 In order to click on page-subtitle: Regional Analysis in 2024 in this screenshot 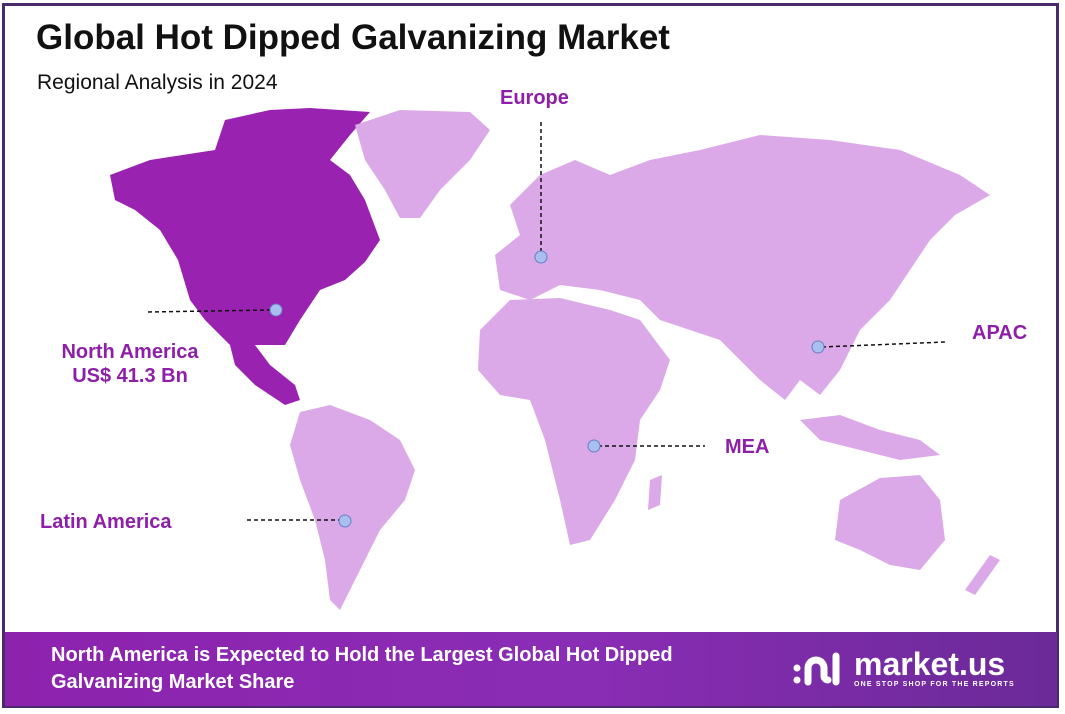, I will do `click(157, 82)`.